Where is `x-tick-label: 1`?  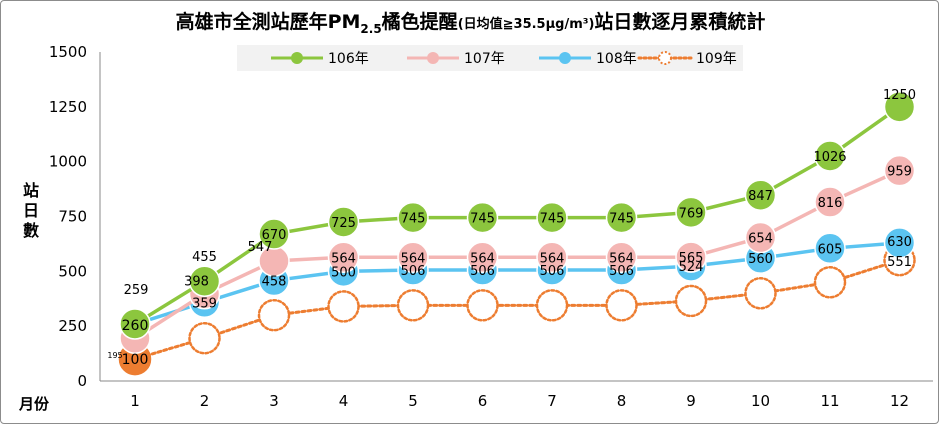 x-tick-label: 1 is located at coordinates (135, 401).